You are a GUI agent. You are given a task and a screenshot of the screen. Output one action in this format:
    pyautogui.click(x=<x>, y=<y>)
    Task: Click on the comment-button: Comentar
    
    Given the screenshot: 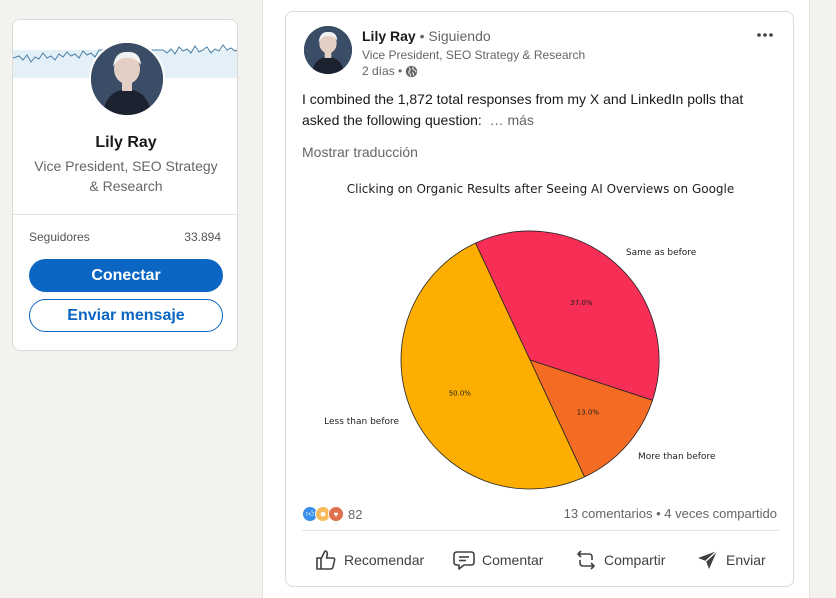 What is the action you would take?
    pyautogui.click(x=497, y=560)
    